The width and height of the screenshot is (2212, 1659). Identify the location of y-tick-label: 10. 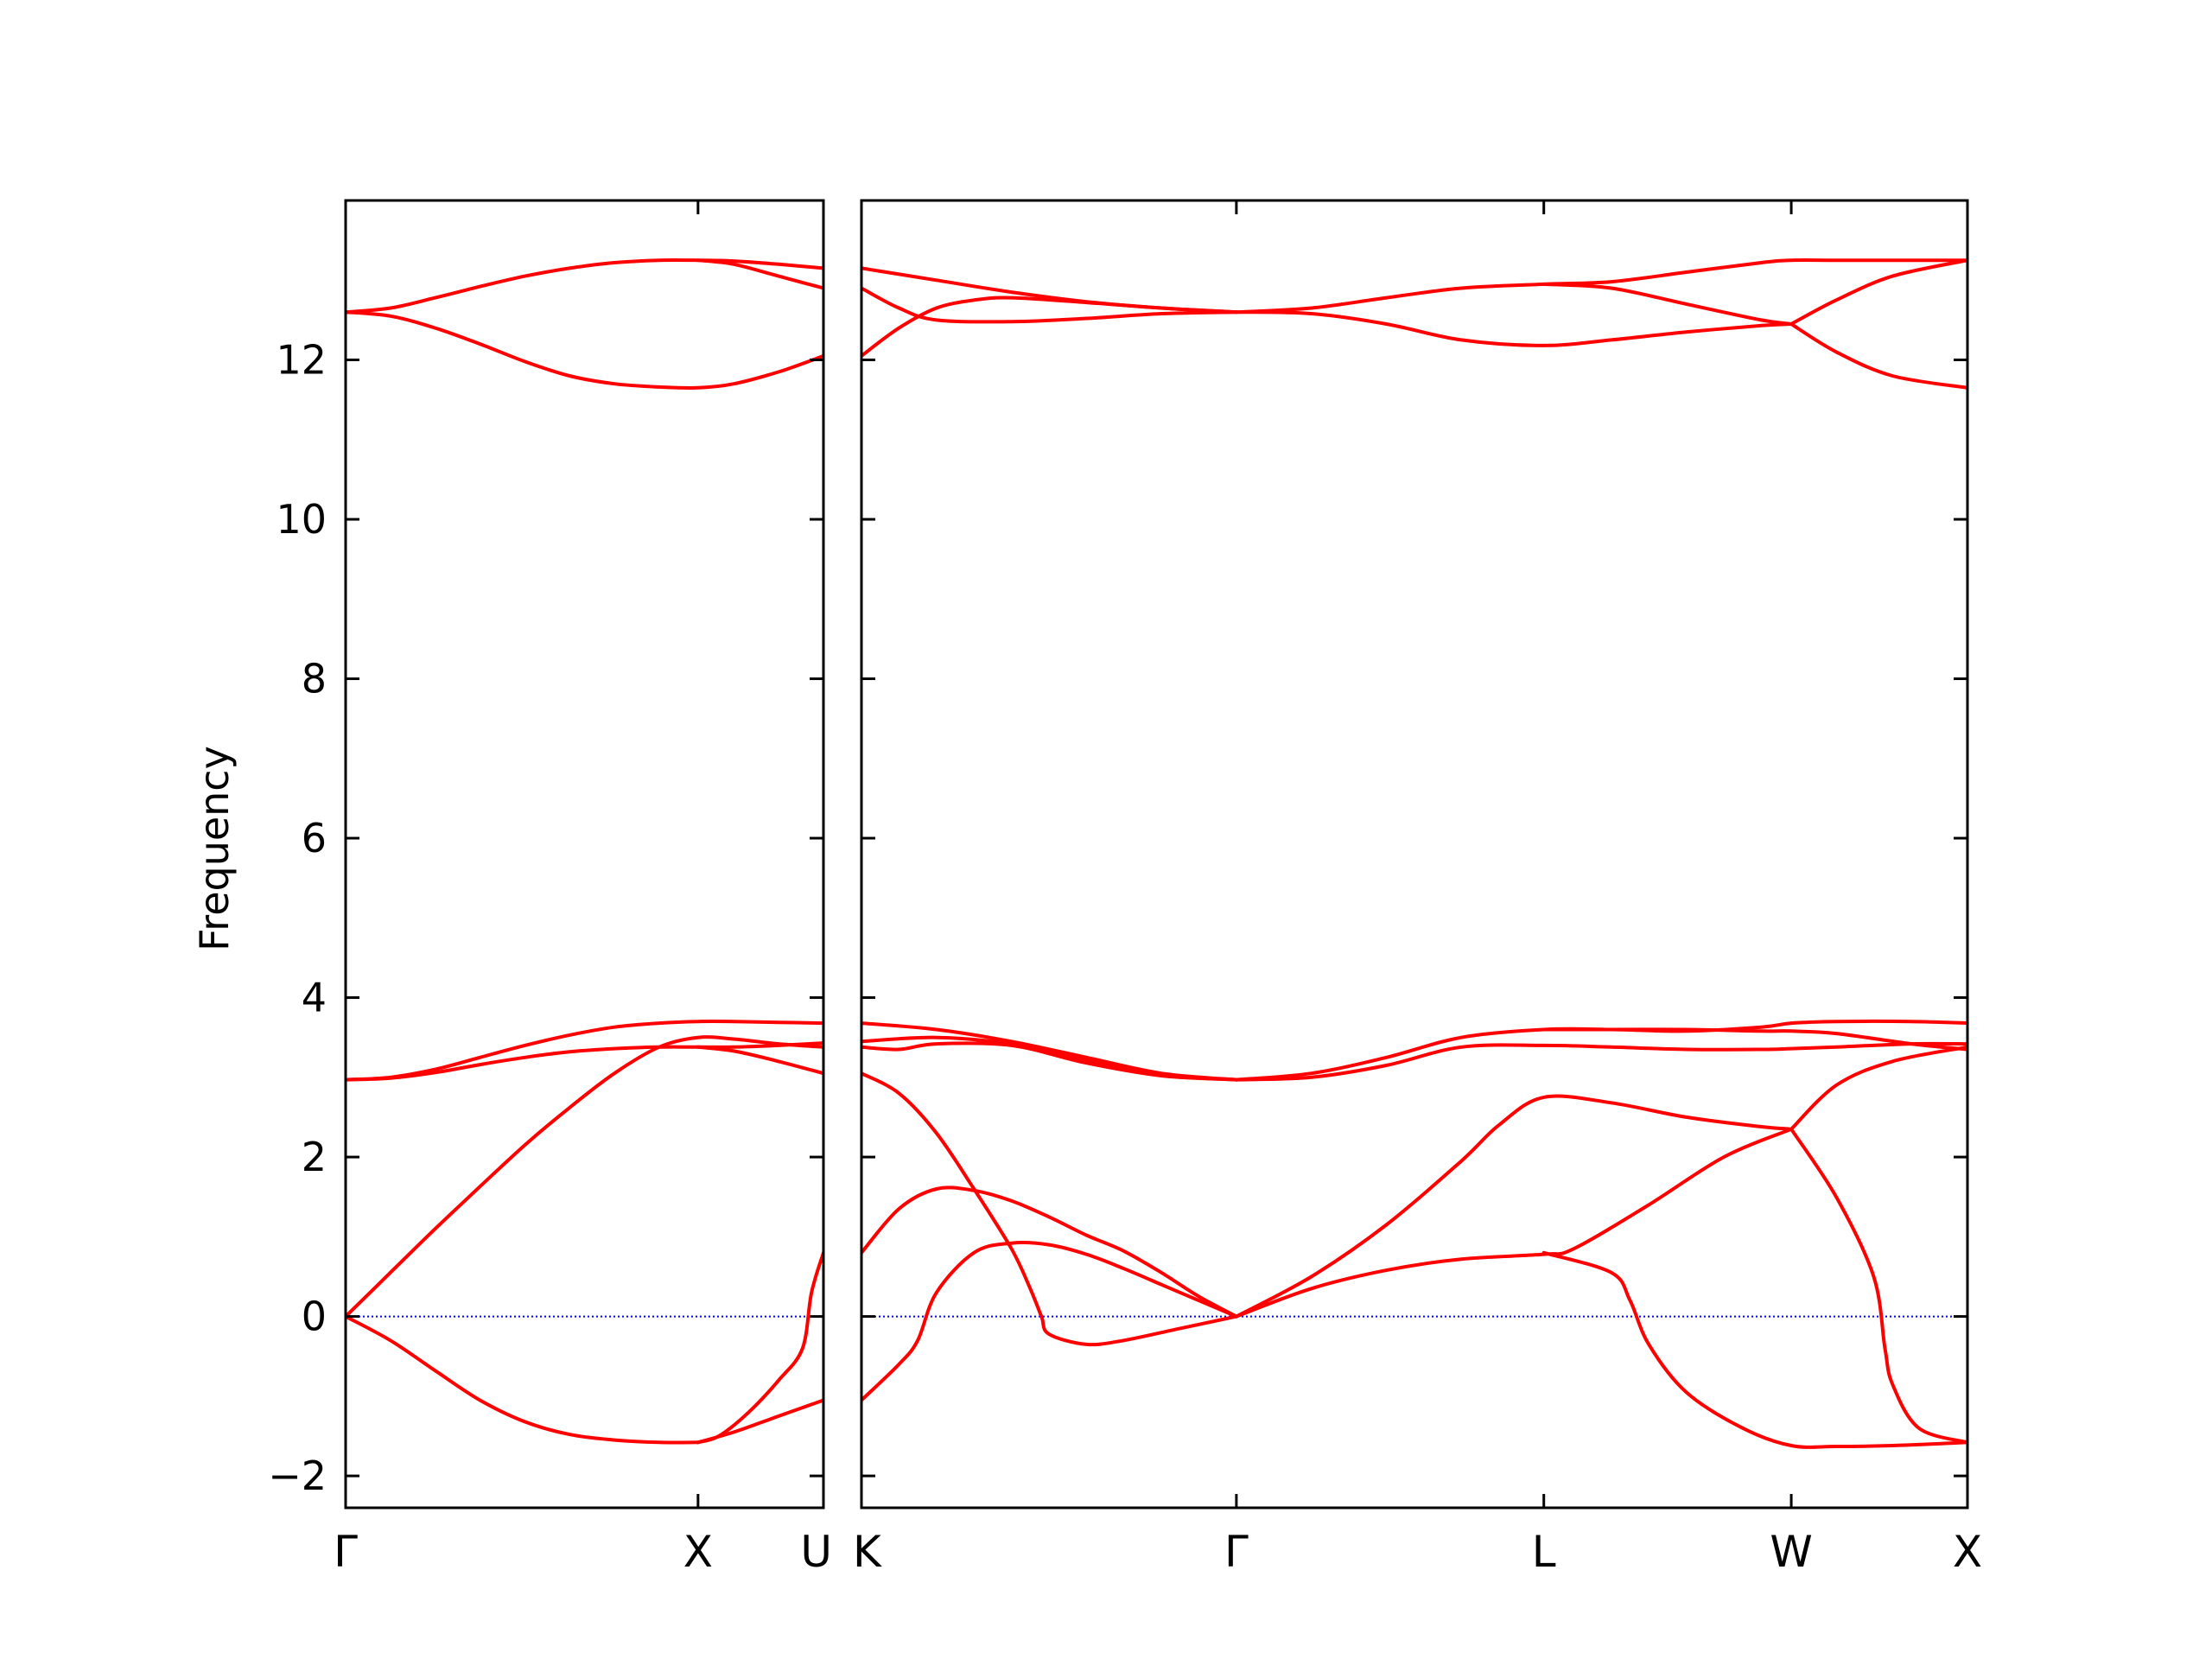
(301, 519).